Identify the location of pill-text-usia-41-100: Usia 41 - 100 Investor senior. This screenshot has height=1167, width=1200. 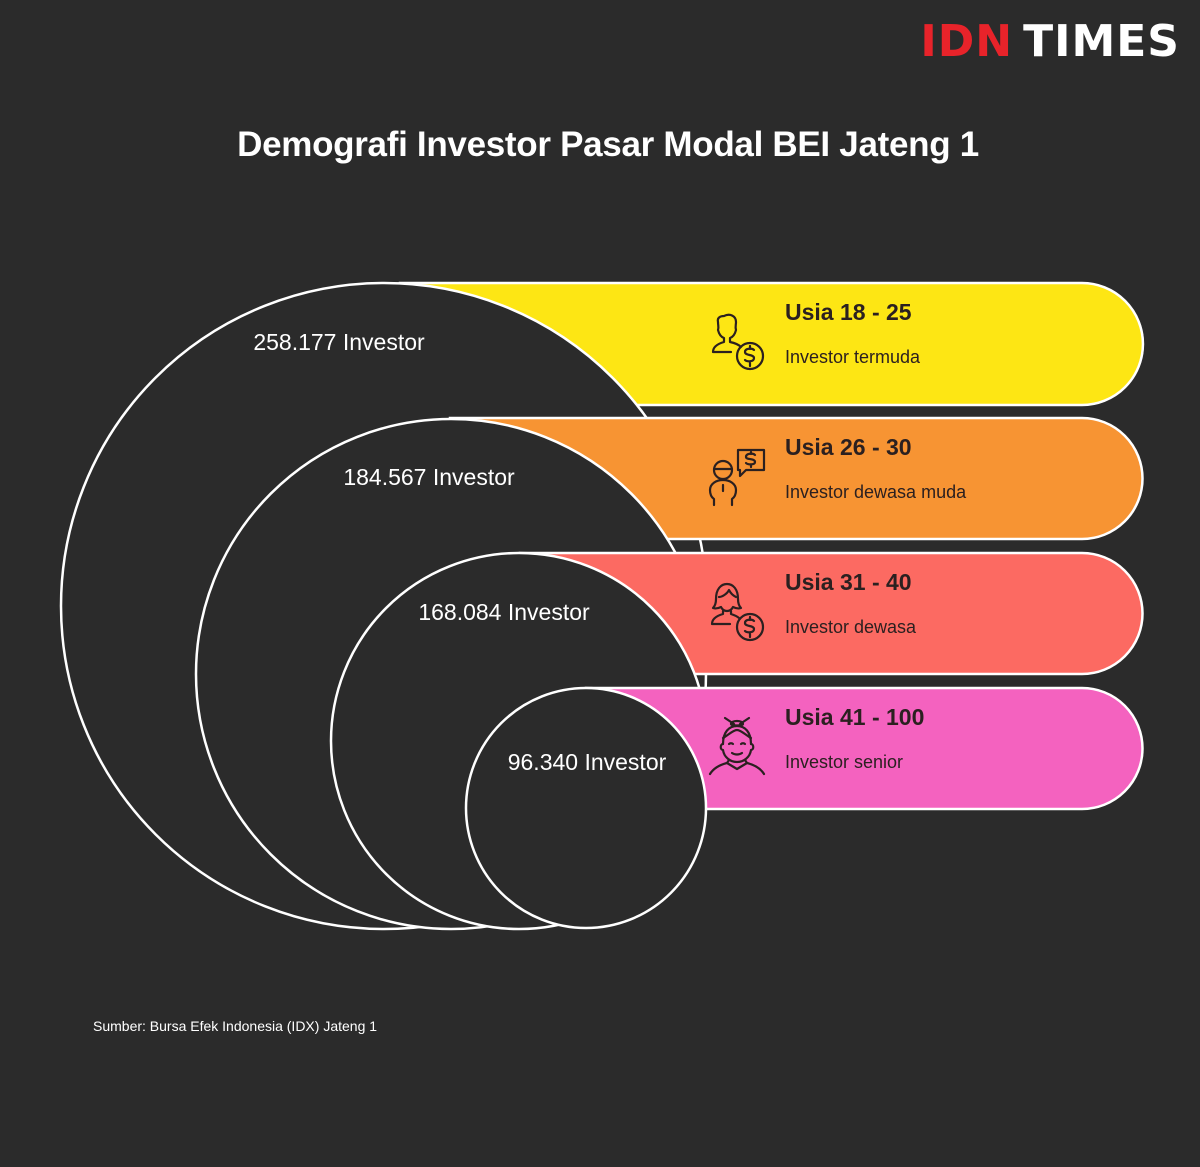
(854, 738).